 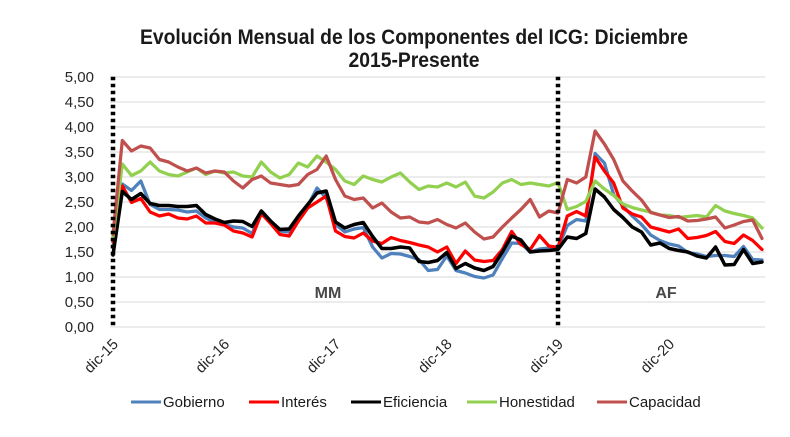 I want to click on svg-text: 1,50, so click(x=79, y=252).